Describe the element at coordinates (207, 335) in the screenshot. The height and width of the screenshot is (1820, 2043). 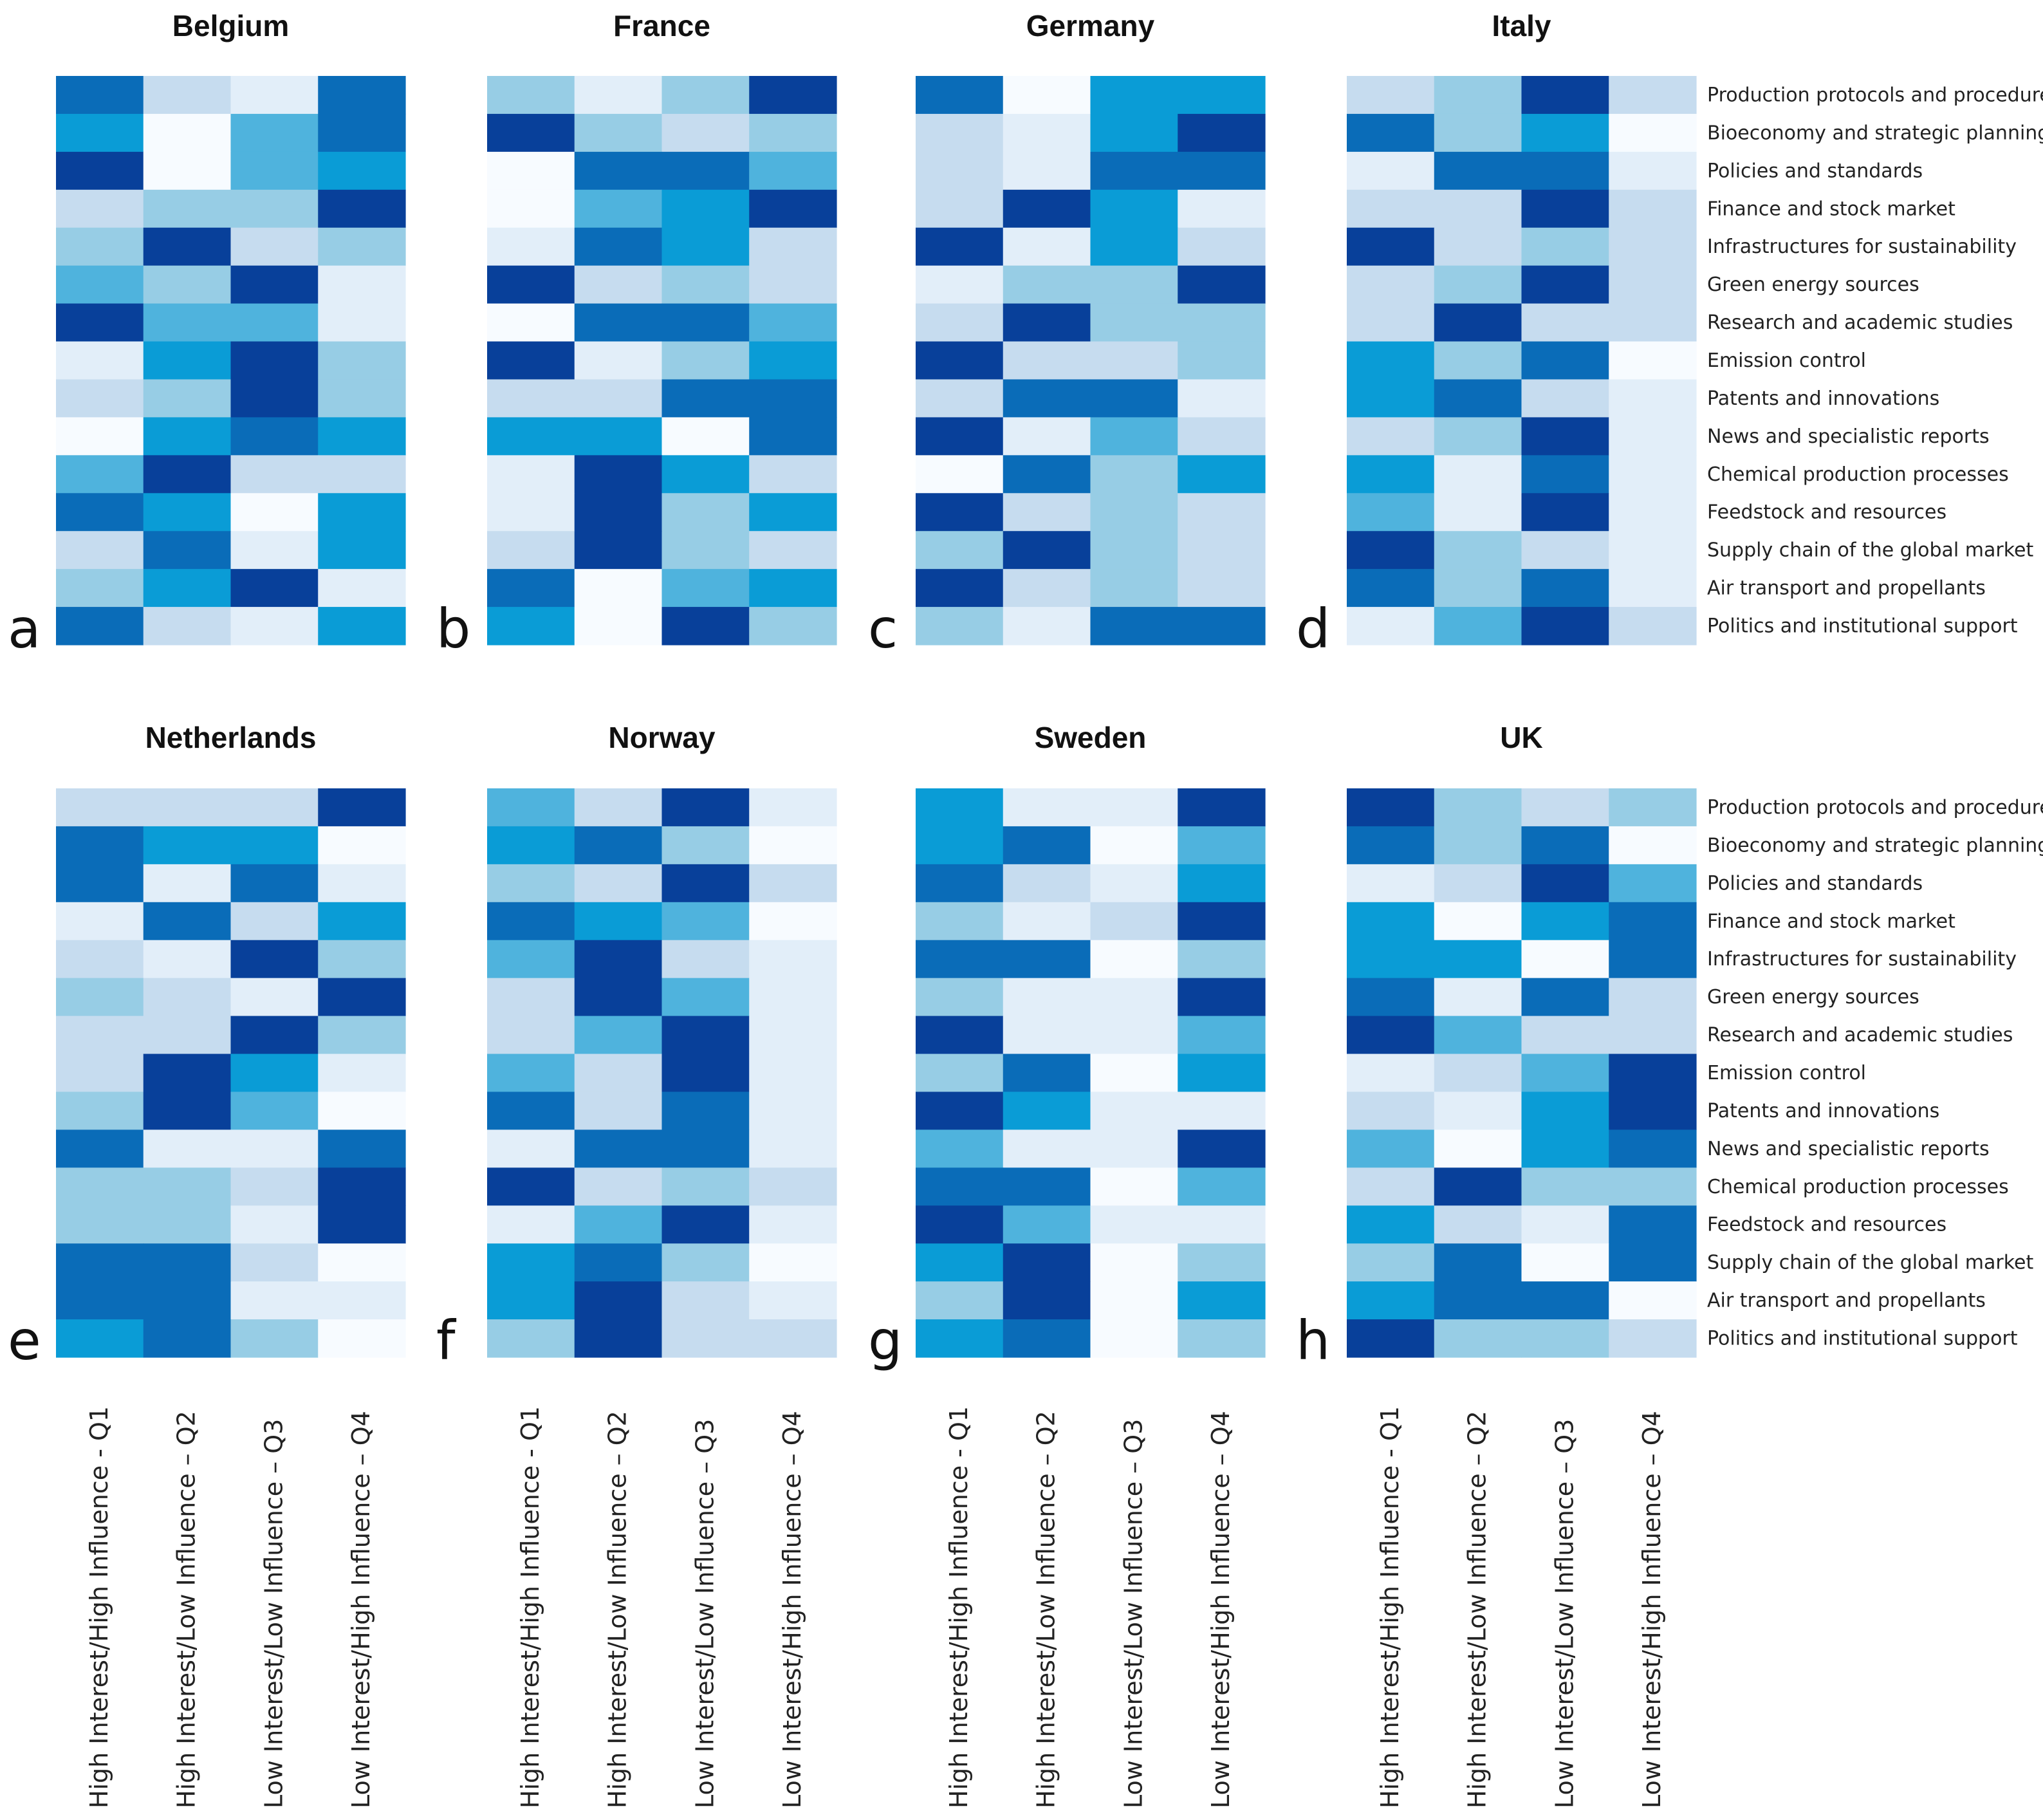
I see `heatmap-panel-belgium: Belgium a` at that location.